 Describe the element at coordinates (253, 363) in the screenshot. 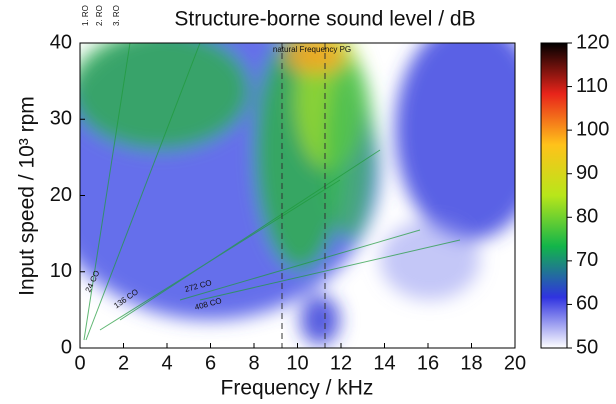

I see `x-tick-label: 8` at that location.